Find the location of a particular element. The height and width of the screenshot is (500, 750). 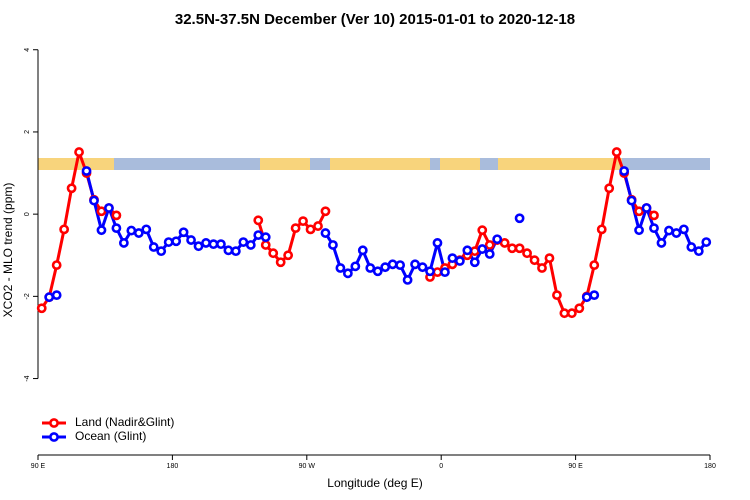

x-tick-label: 90 W is located at coordinates (307, 466).